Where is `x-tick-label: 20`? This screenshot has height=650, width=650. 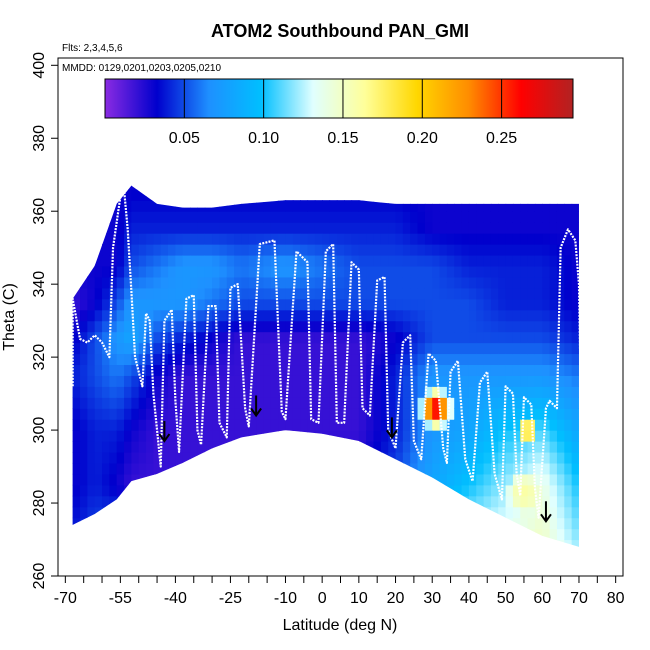
x-tick-label: 20 is located at coordinates (396, 598).